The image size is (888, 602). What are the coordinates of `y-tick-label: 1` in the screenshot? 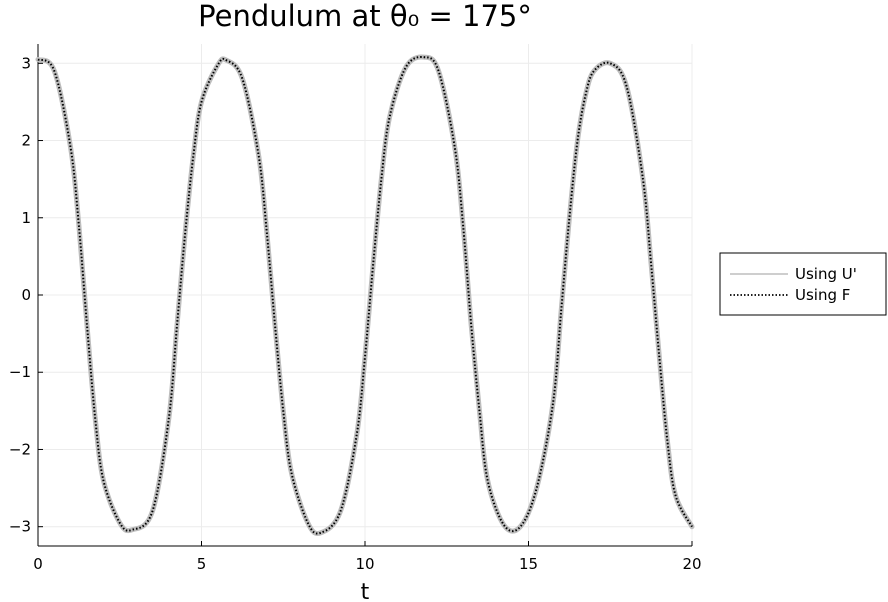 It's located at (26, 218).